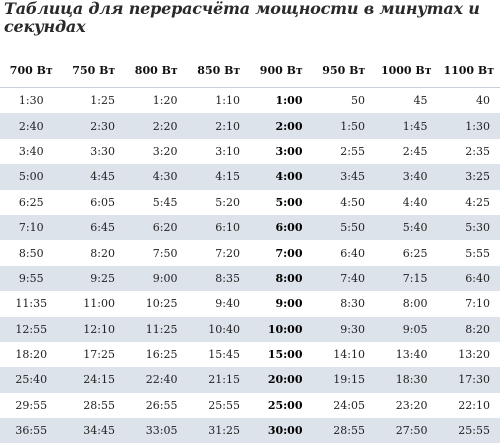 This screenshot has height=443, width=500. I want to click on table-cell: 2:10, so click(219, 125).